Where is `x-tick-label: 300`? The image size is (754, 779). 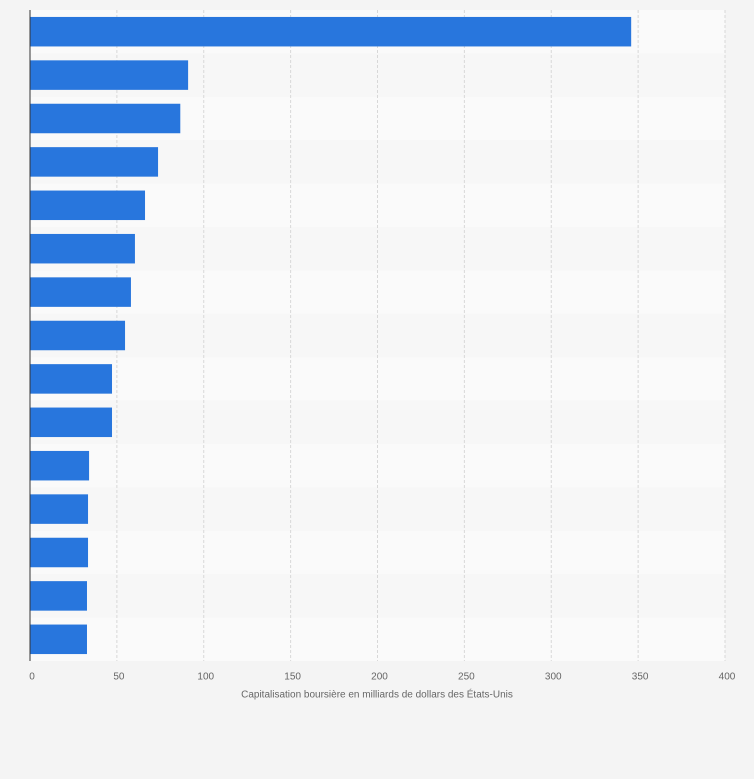 x-tick-label: 300 is located at coordinates (553, 677).